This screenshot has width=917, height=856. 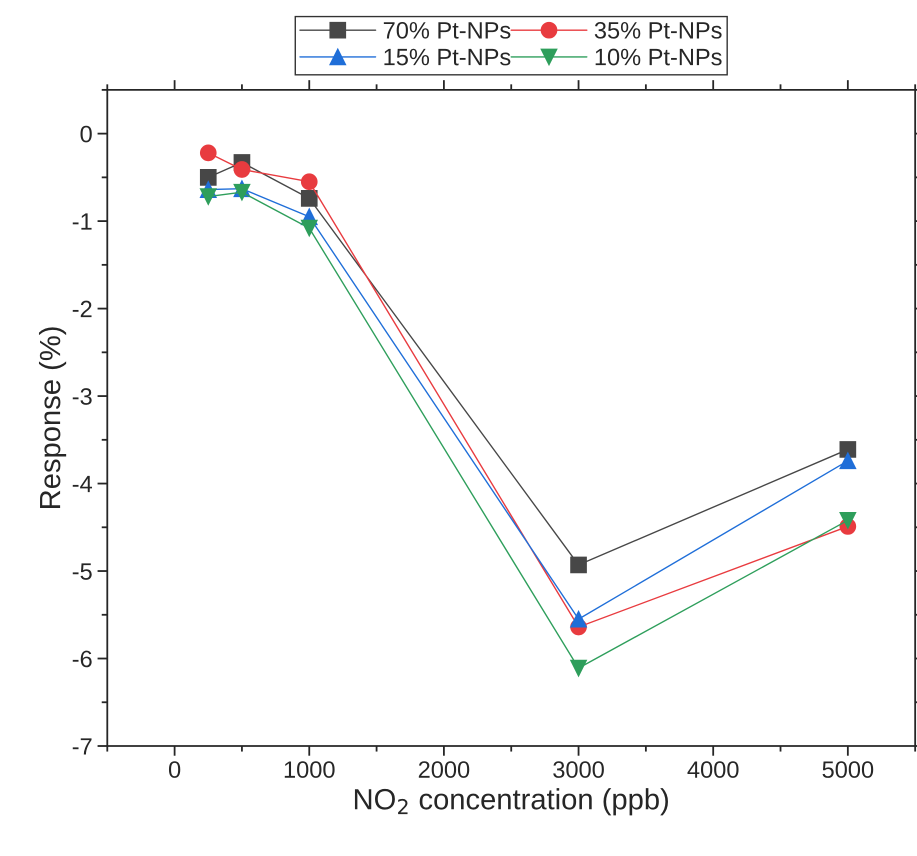 What do you see at coordinates (82, 484) in the screenshot?
I see `y-tick-label: -4` at bounding box center [82, 484].